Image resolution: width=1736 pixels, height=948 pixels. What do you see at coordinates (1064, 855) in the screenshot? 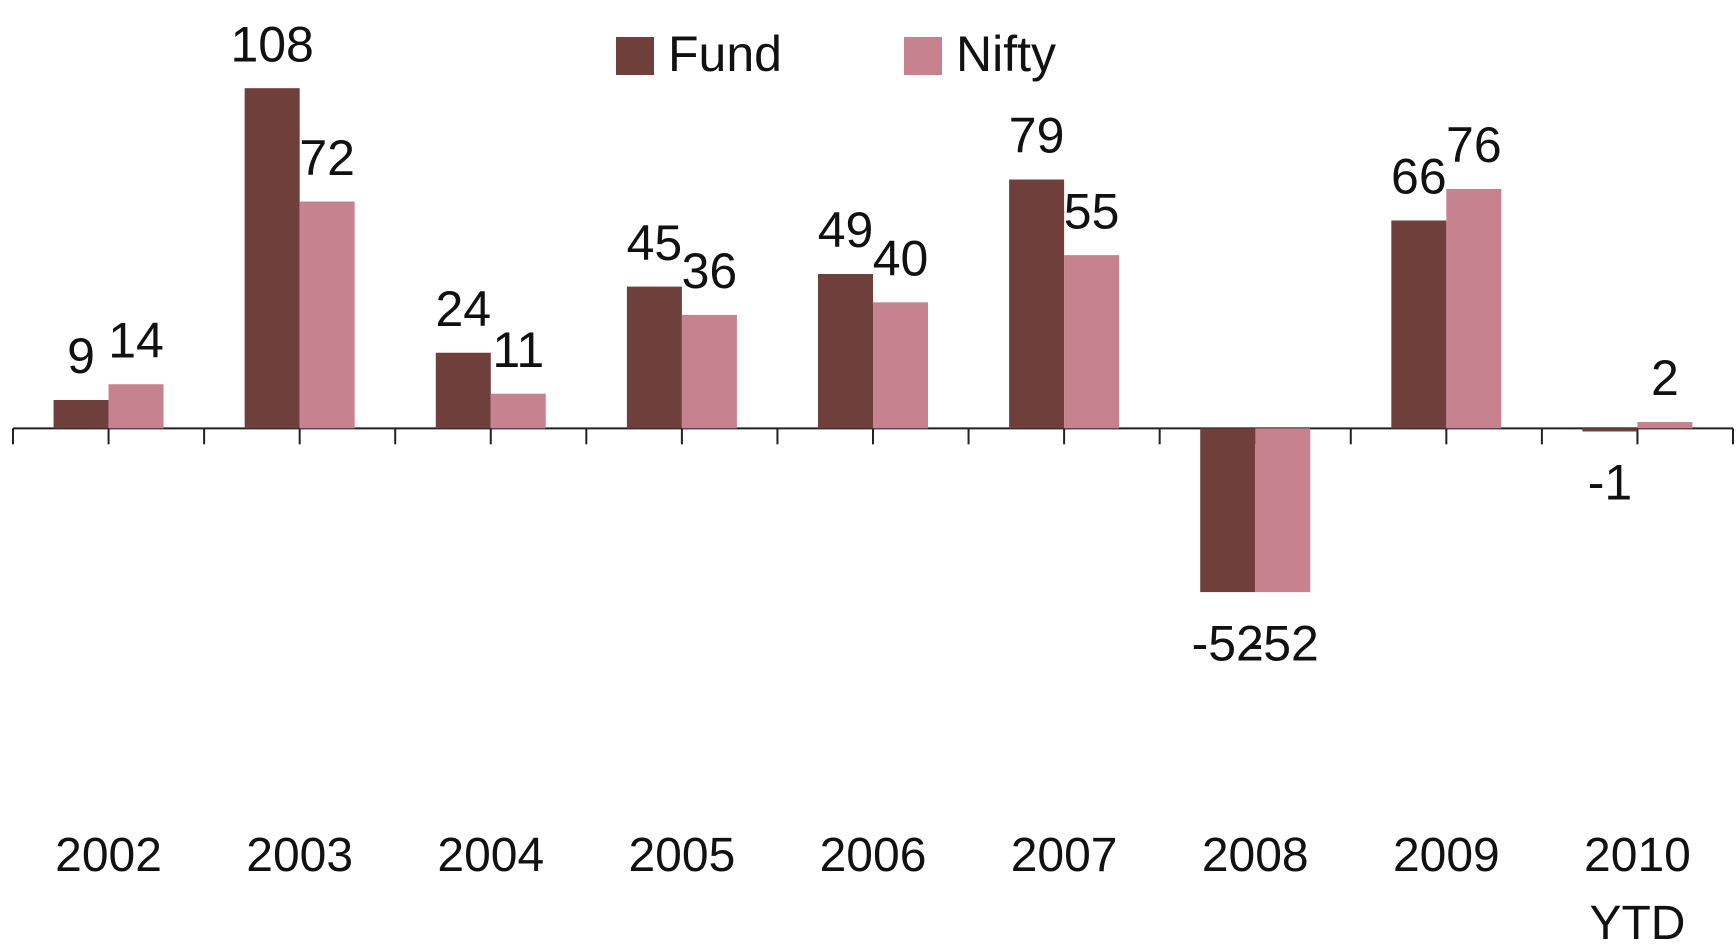
I see `x-tick-label: 2007` at bounding box center [1064, 855].